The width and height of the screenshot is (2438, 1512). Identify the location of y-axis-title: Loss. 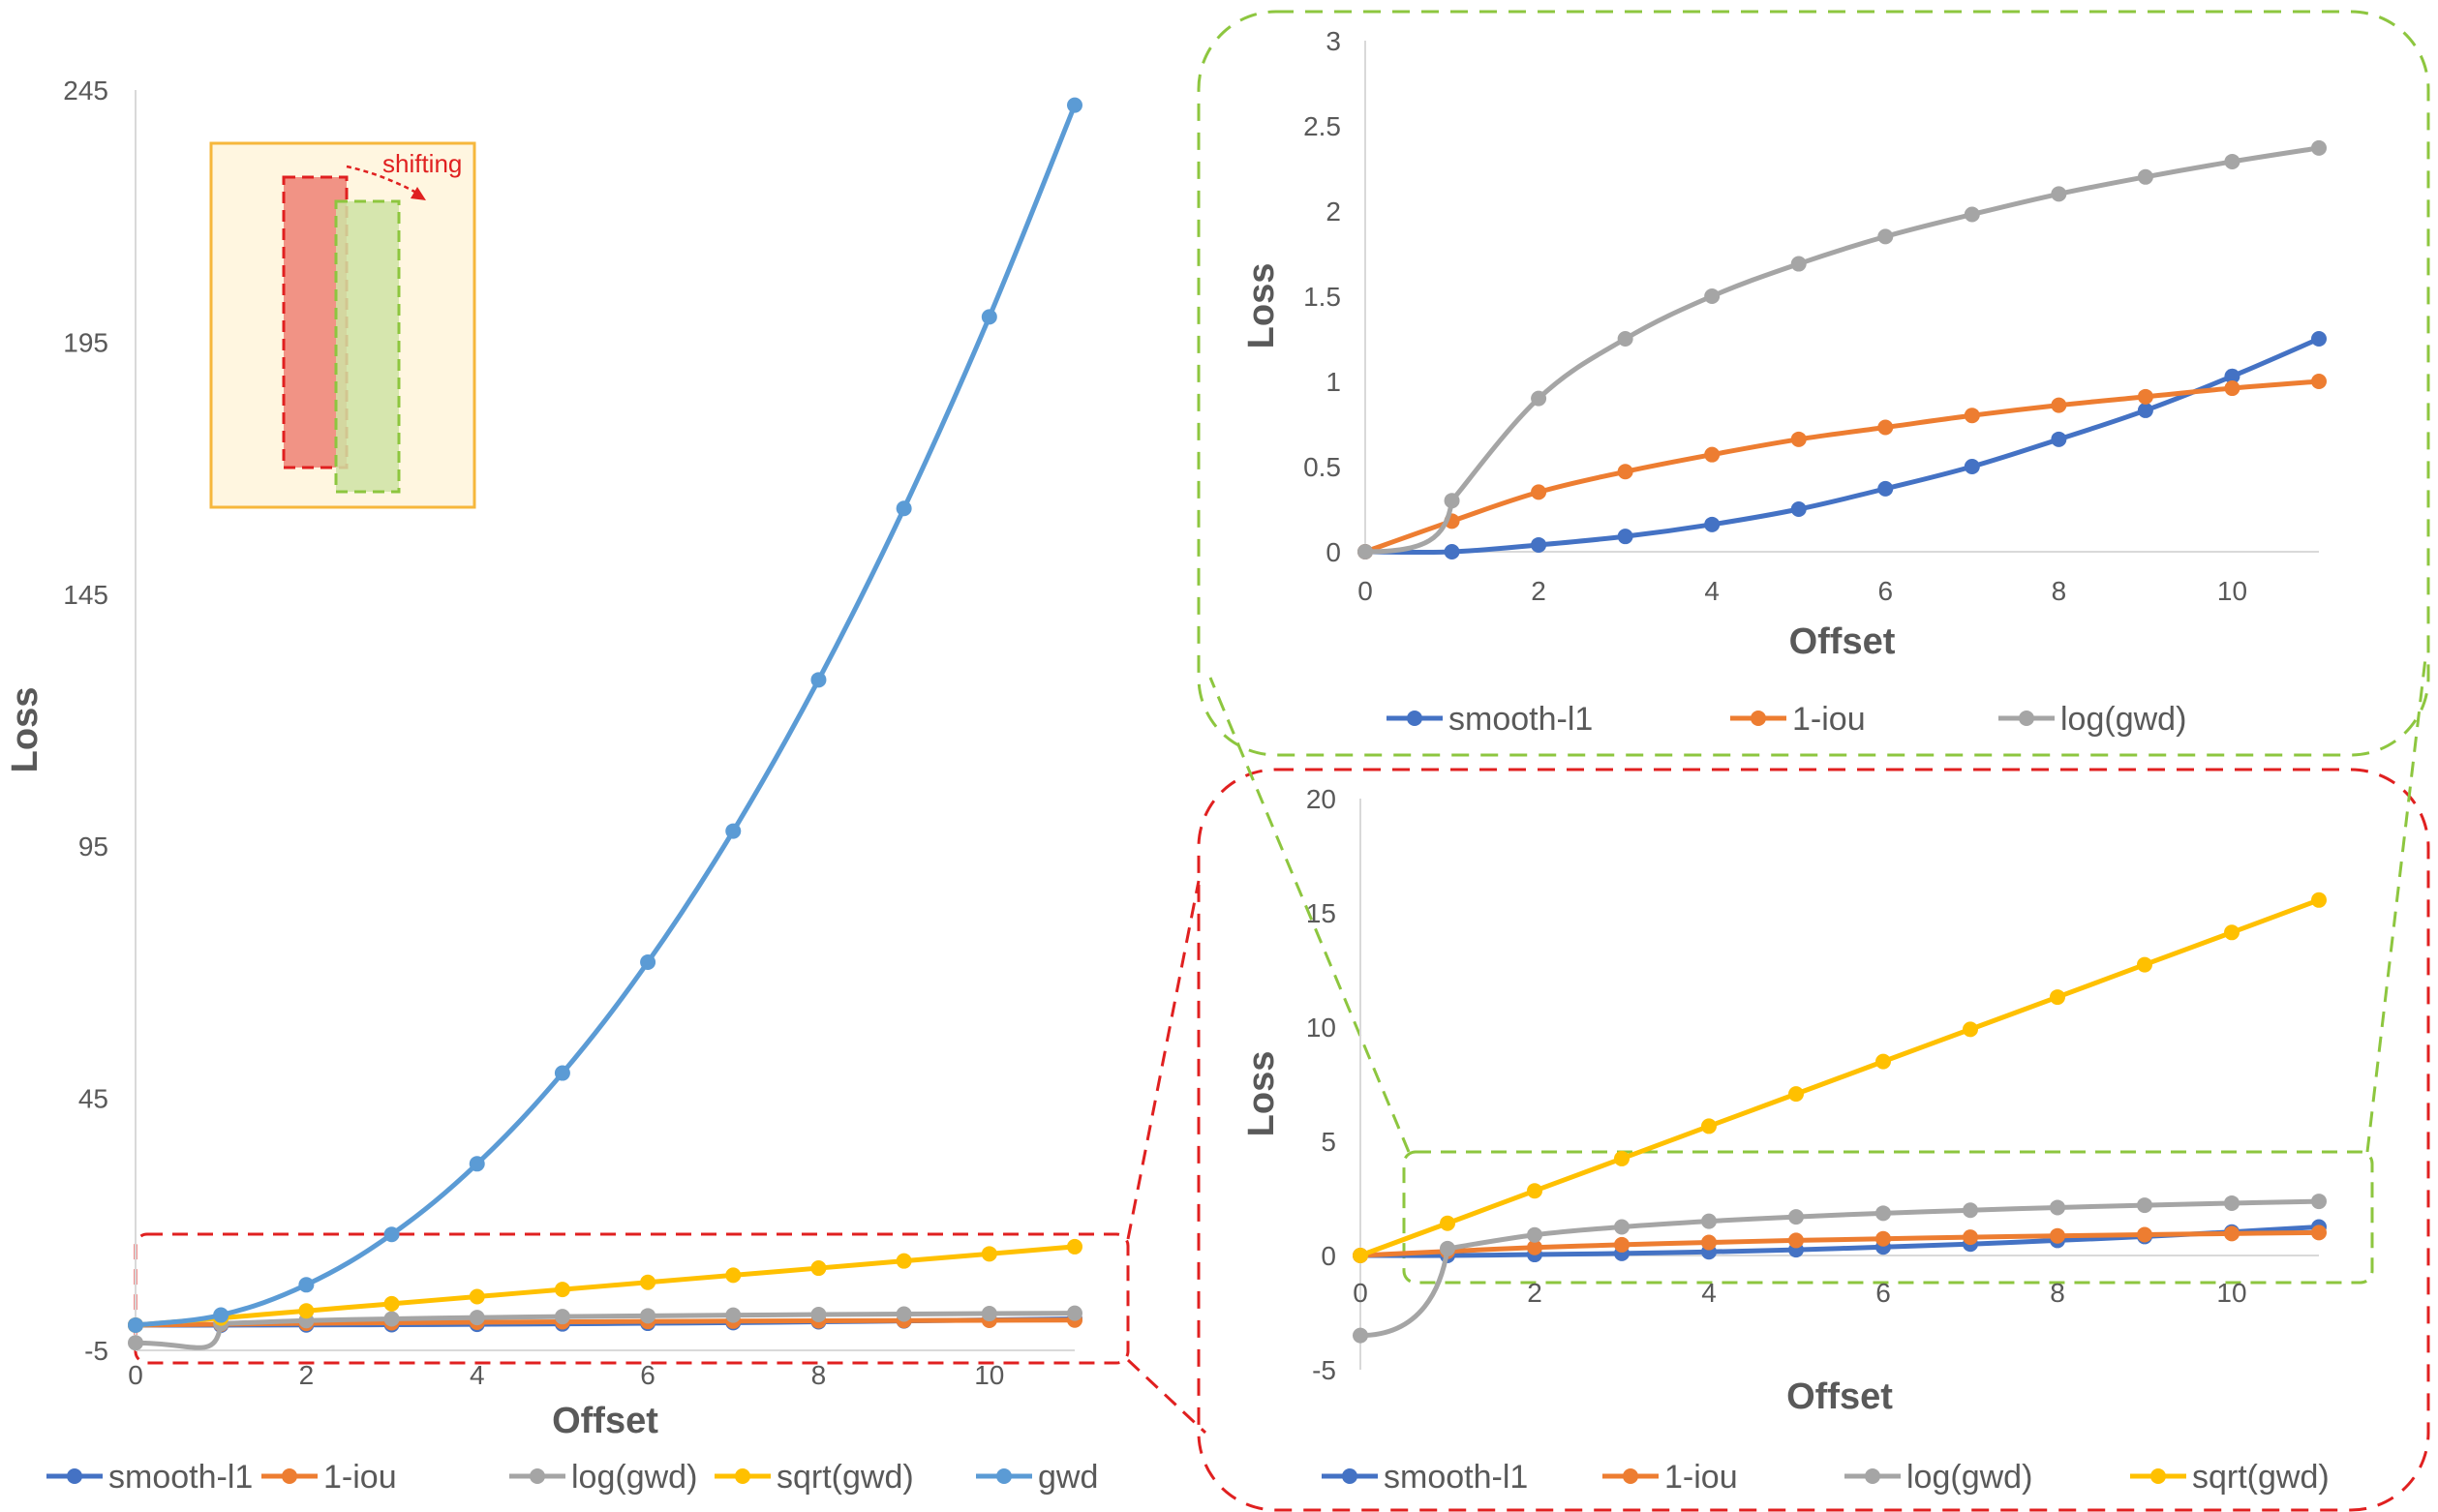
(25, 730).